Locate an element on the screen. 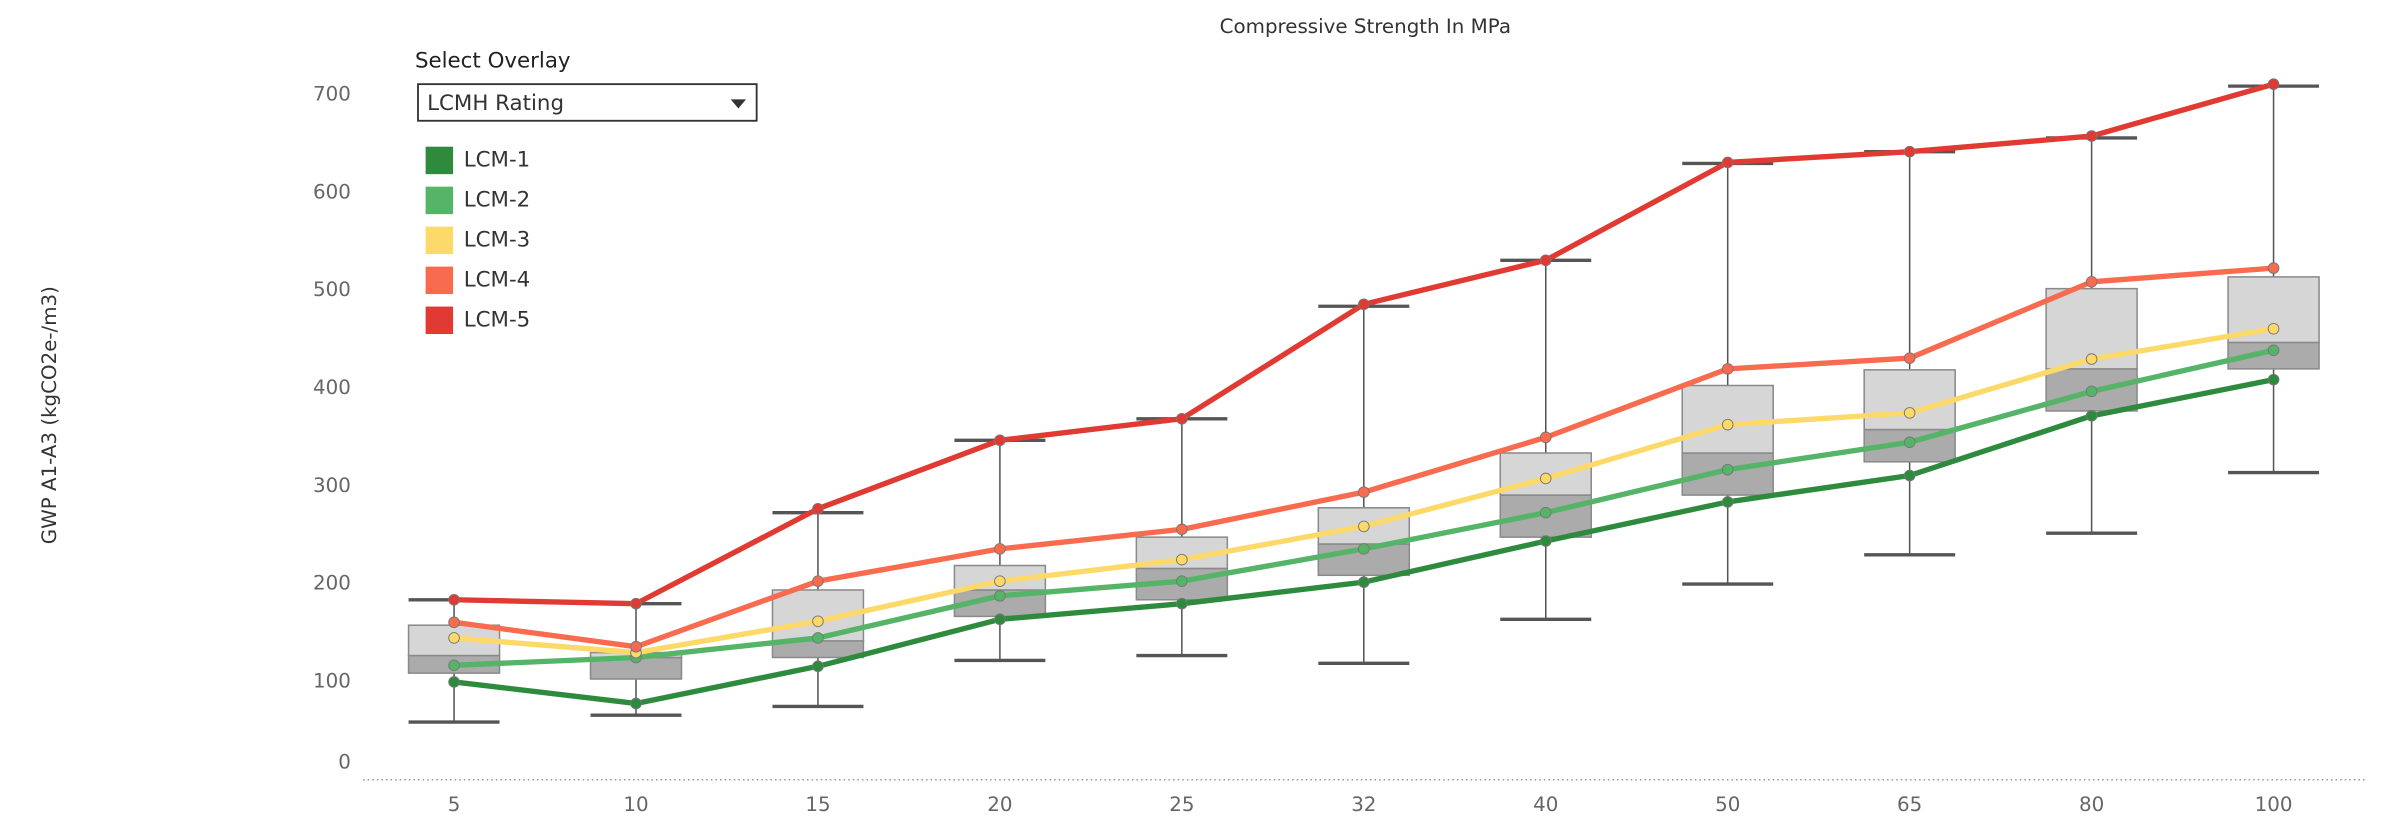  box-upper is located at coordinates (1909, 400).